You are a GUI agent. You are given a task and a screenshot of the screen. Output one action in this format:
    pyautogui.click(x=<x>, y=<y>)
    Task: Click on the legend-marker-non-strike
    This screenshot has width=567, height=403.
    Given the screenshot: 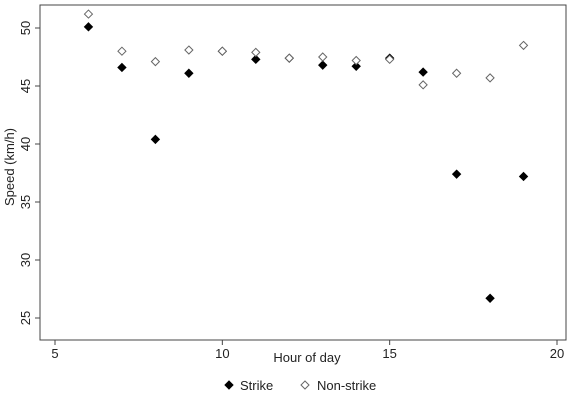 What is the action you would take?
    pyautogui.click(x=305, y=385)
    